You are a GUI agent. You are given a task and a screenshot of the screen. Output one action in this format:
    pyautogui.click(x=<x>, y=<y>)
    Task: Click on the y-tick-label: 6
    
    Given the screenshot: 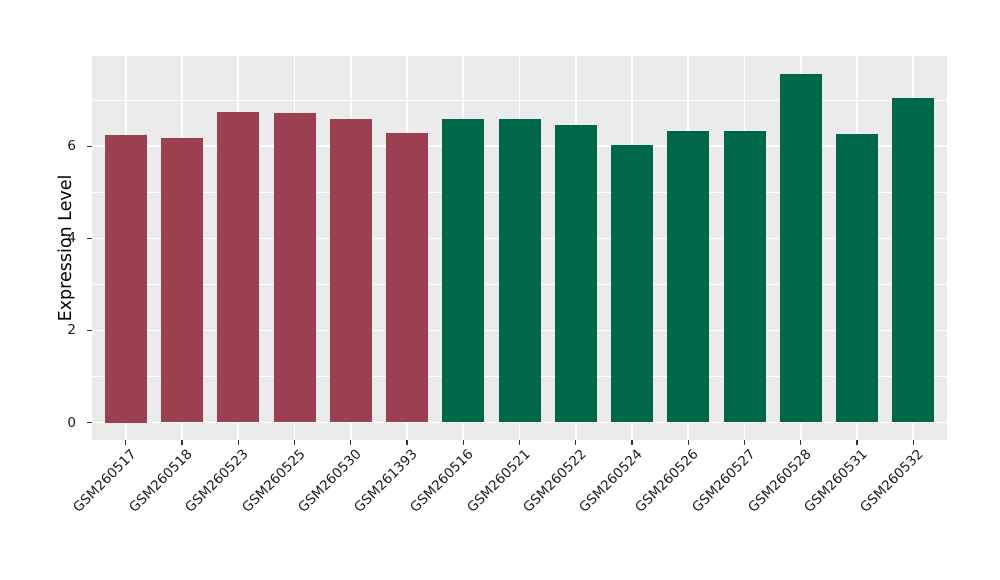 What is the action you would take?
    pyautogui.click(x=71, y=146)
    